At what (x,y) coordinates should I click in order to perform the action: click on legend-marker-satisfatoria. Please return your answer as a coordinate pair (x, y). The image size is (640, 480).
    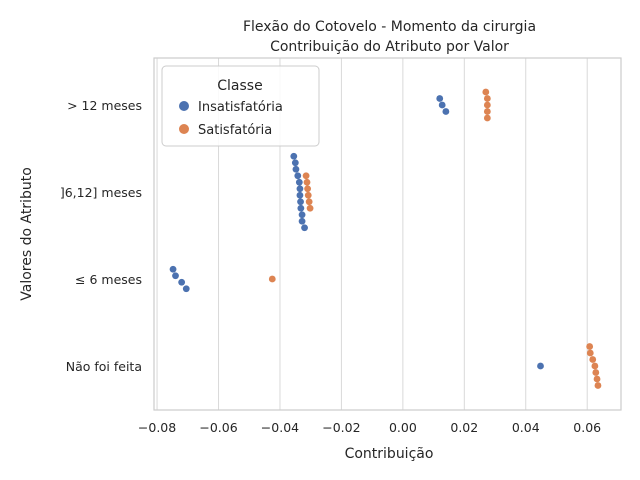
    Looking at the image, I should click on (184, 129).